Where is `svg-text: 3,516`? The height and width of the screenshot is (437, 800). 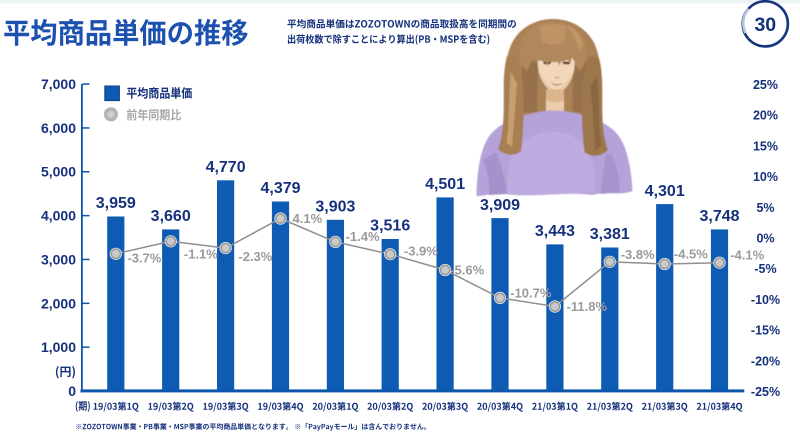 svg-text: 3,516 is located at coordinates (390, 226).